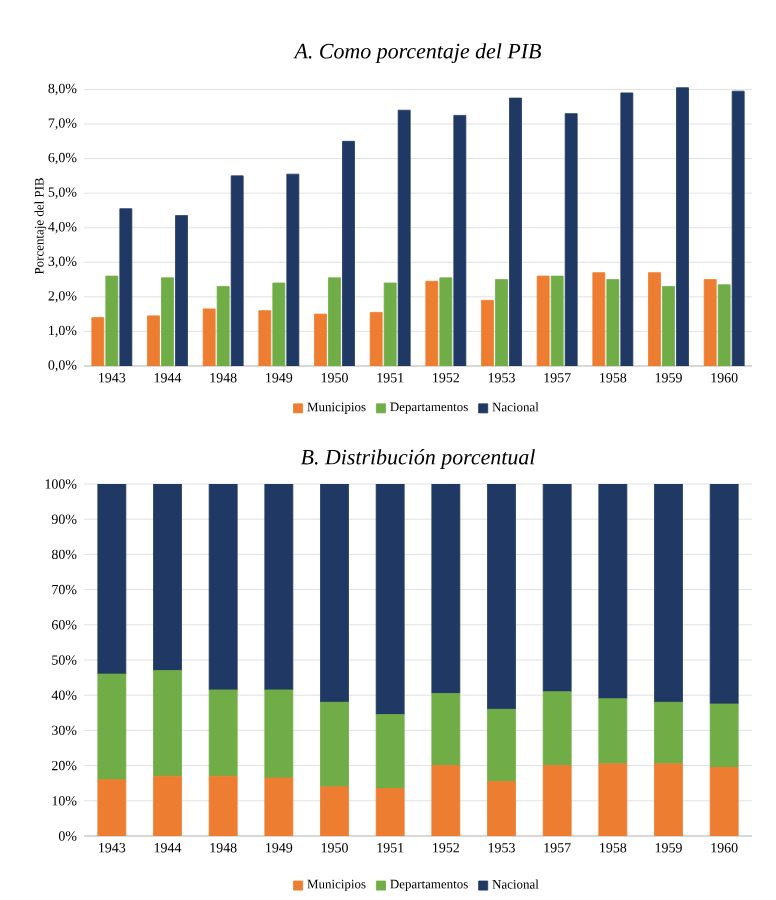 This screenshot has height=900, width=776. What do you see at coordinates (417, 459) in the screenshot?
I see `chart-title: B. Distribución porcentual` at bounding box center [417, 459].